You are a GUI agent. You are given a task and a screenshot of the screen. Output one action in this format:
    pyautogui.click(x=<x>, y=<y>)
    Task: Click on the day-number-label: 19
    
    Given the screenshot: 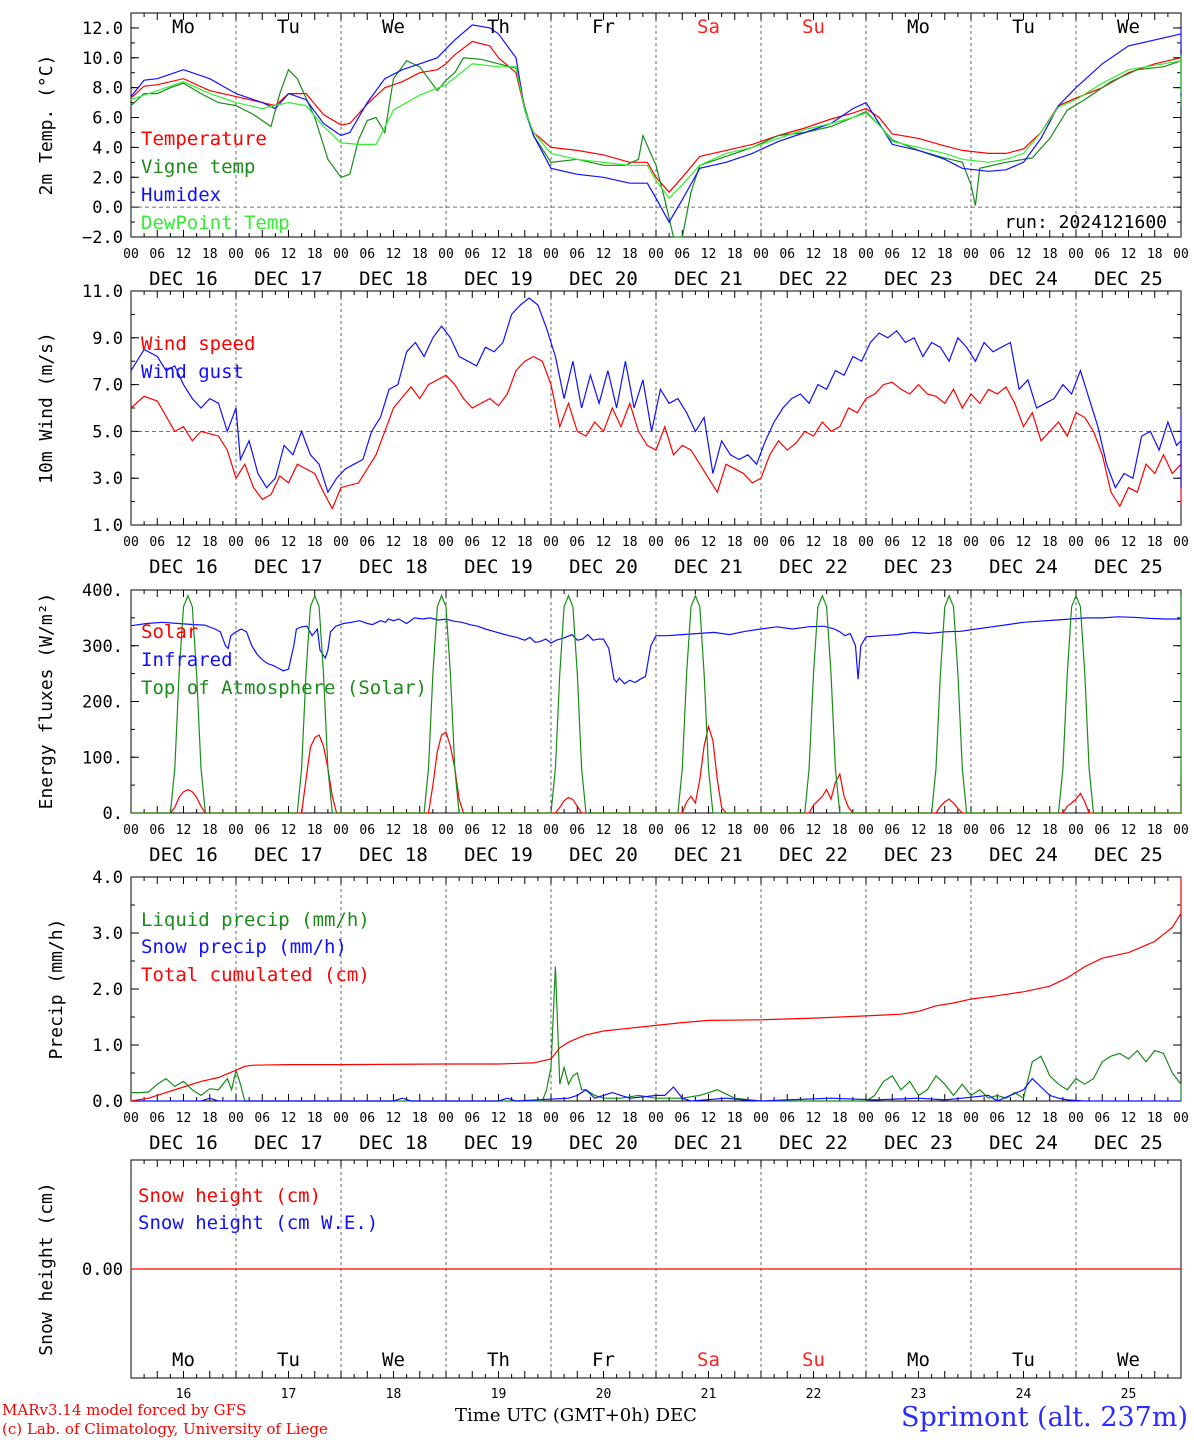 What is the action you would take?
    pyautogui.click(x=499, y=1394)
    